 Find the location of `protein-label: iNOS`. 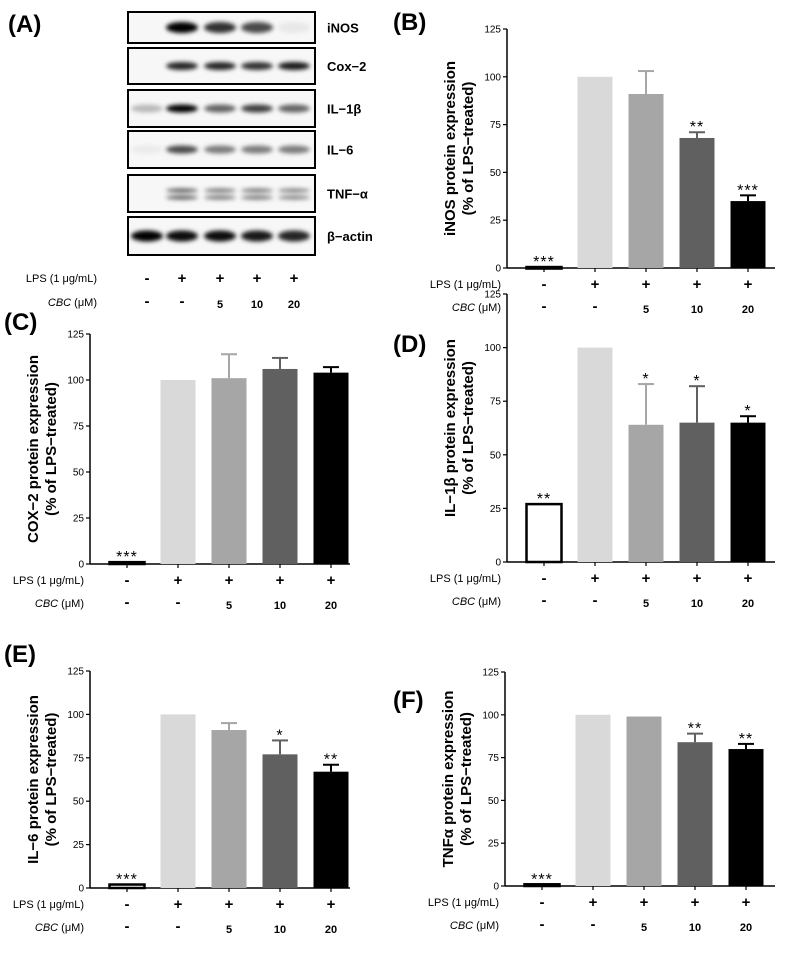

protein-label: iNOS is located at coordinates (343, 28).